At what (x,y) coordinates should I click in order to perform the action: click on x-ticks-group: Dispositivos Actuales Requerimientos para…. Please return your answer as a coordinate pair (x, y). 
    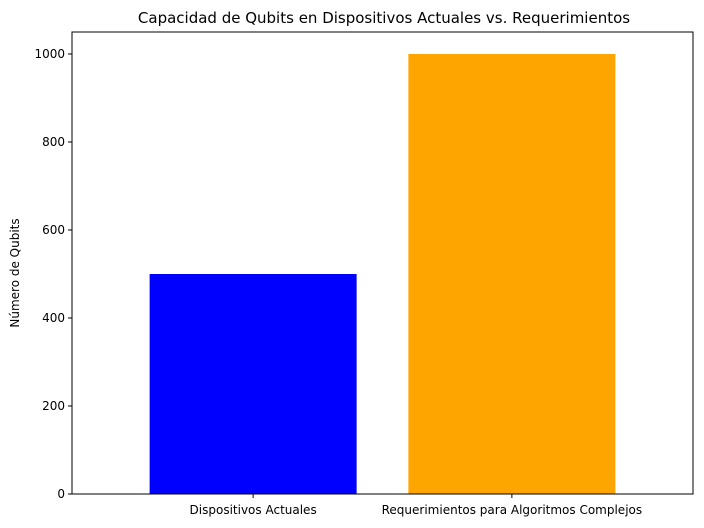
    Looking at the image, I should click on (416, 505).